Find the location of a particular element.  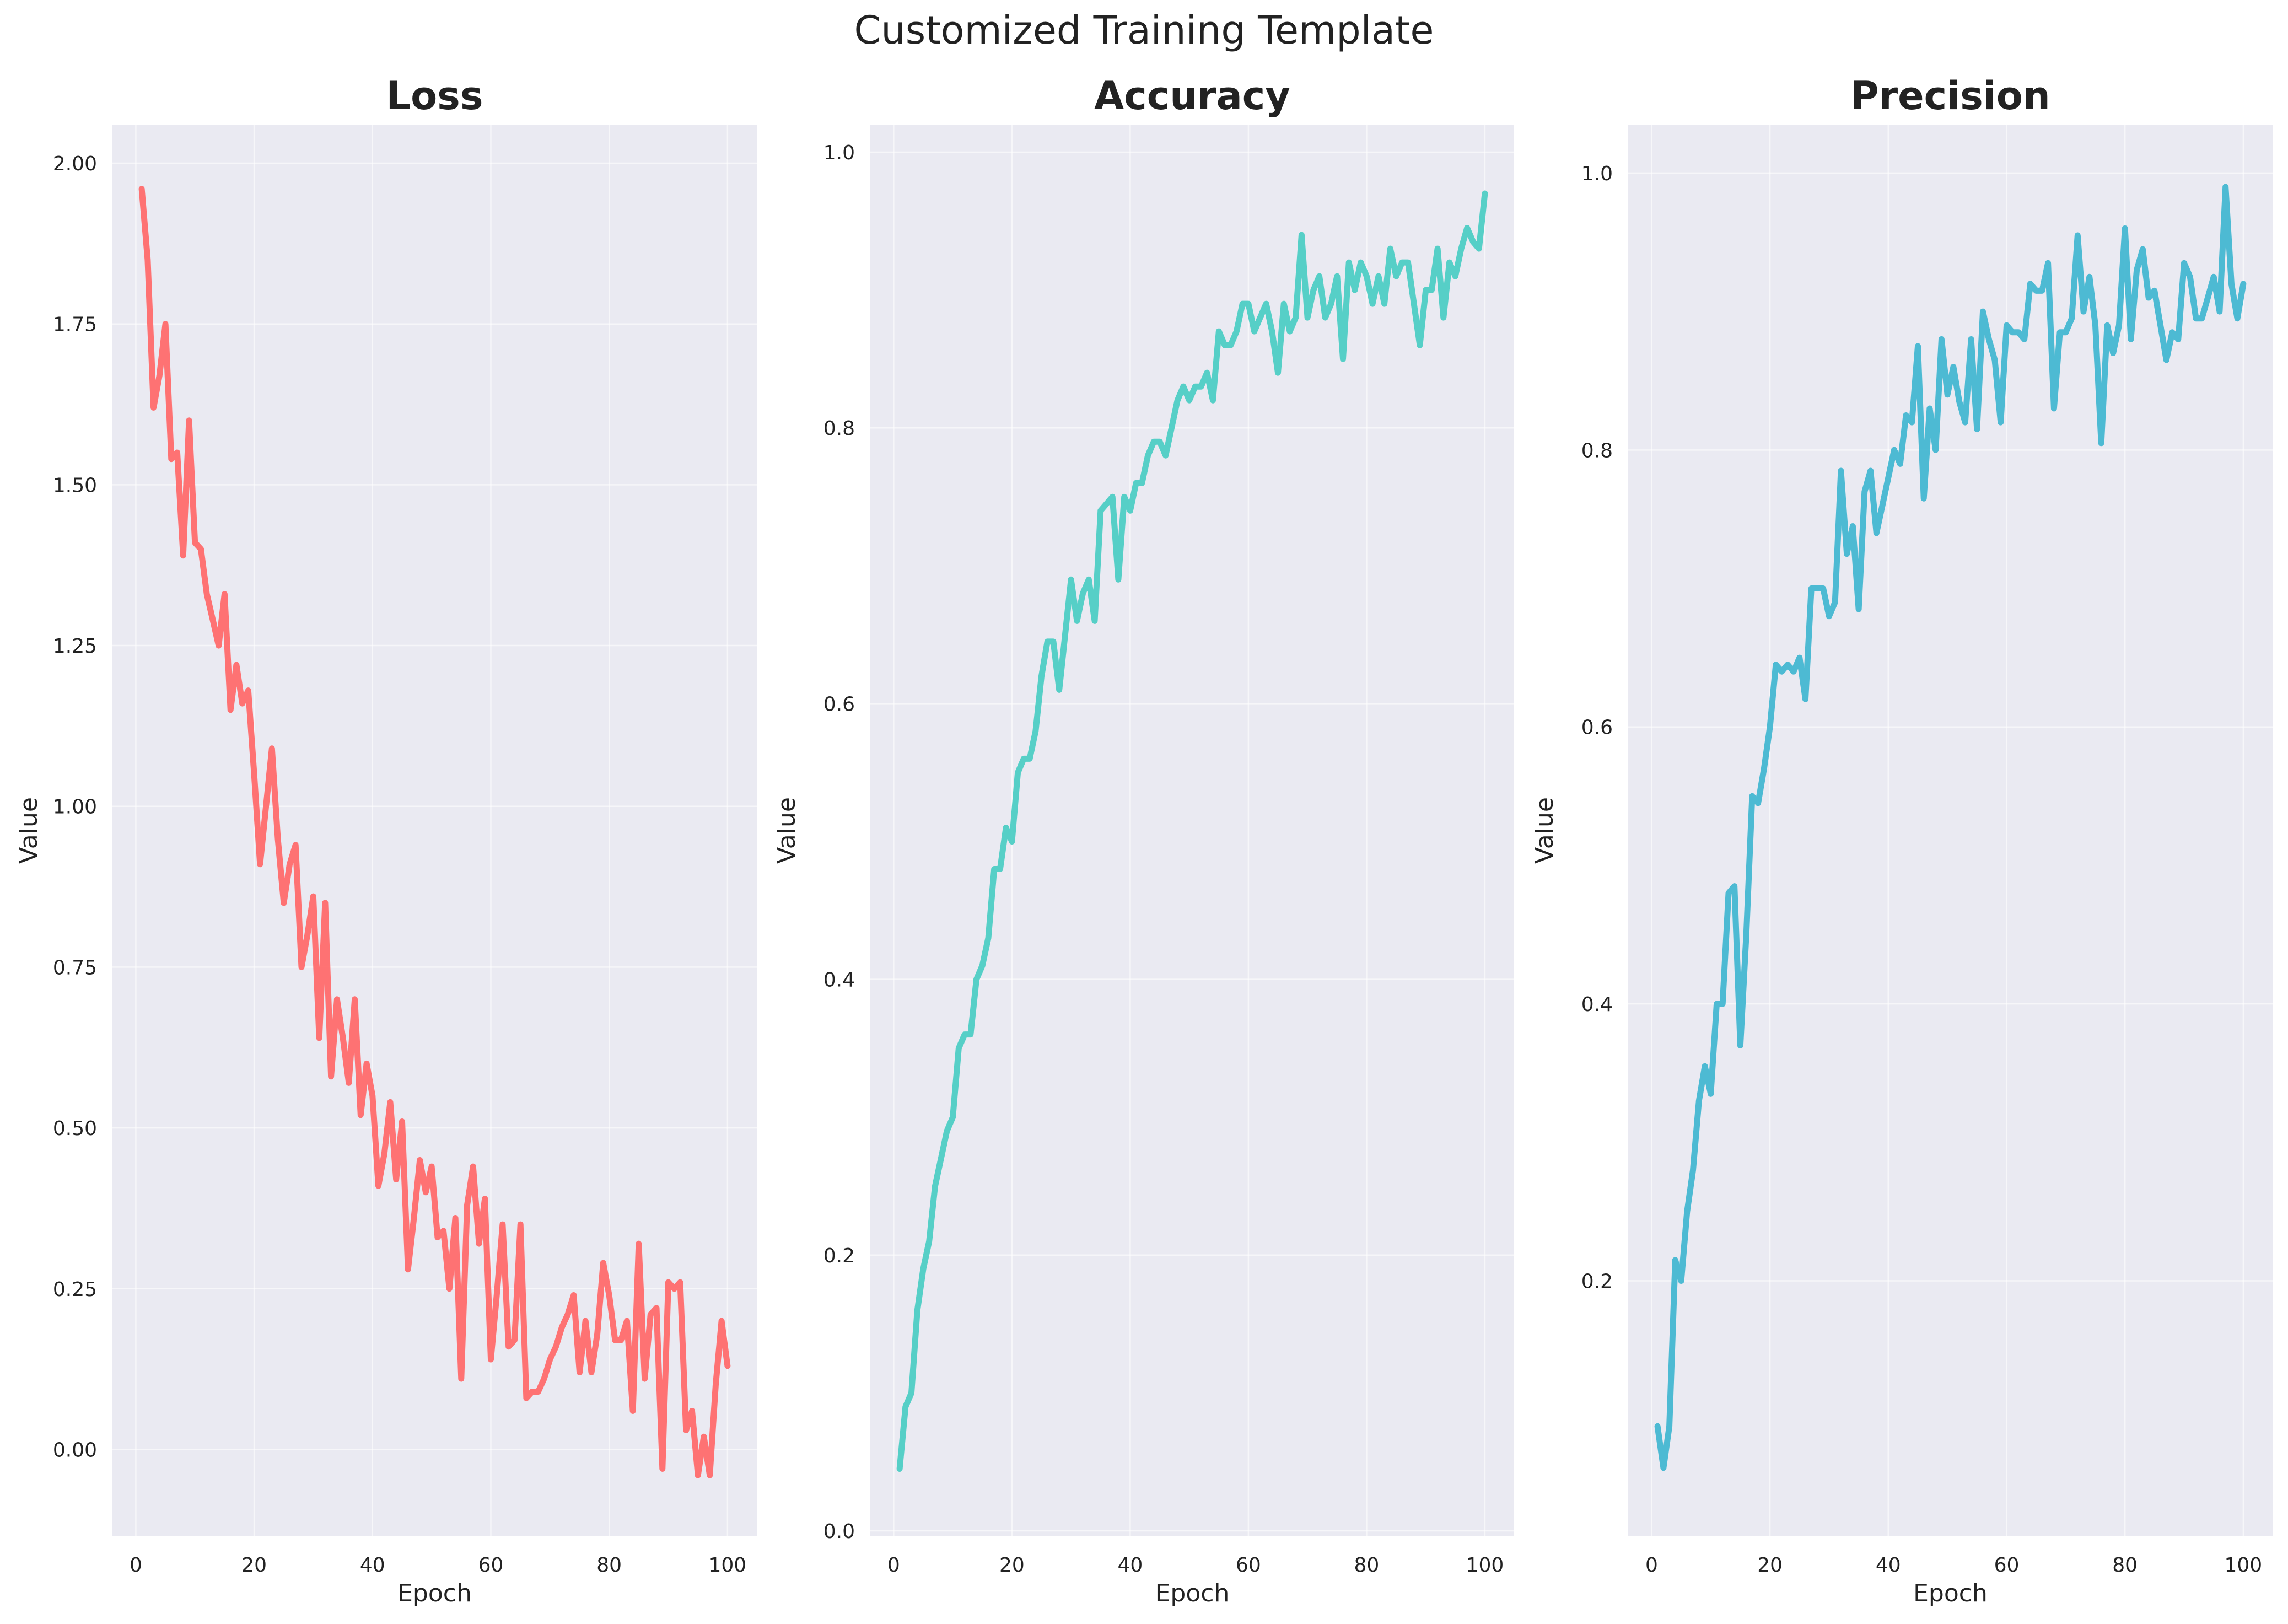

loss-y-tick-label: 0.25 is located at coordinates (75, 1289).